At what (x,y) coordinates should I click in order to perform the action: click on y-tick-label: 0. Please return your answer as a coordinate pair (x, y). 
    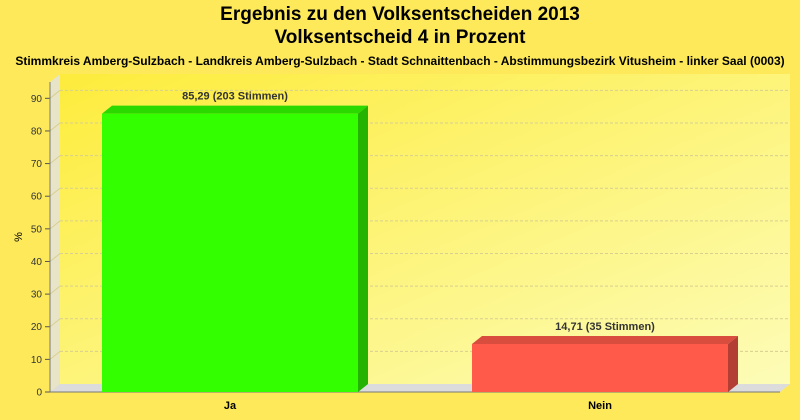
    Looking at the image, I should click on (39, 393).